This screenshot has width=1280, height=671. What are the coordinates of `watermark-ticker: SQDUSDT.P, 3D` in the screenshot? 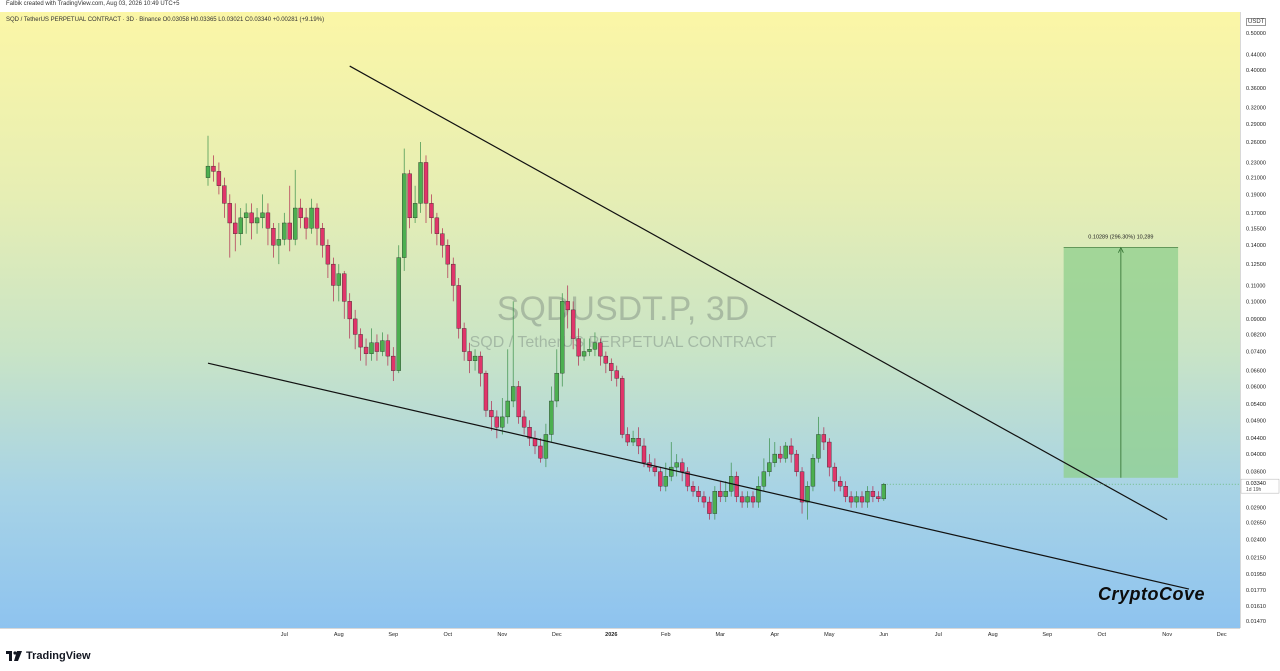 It's located at (623, 309).